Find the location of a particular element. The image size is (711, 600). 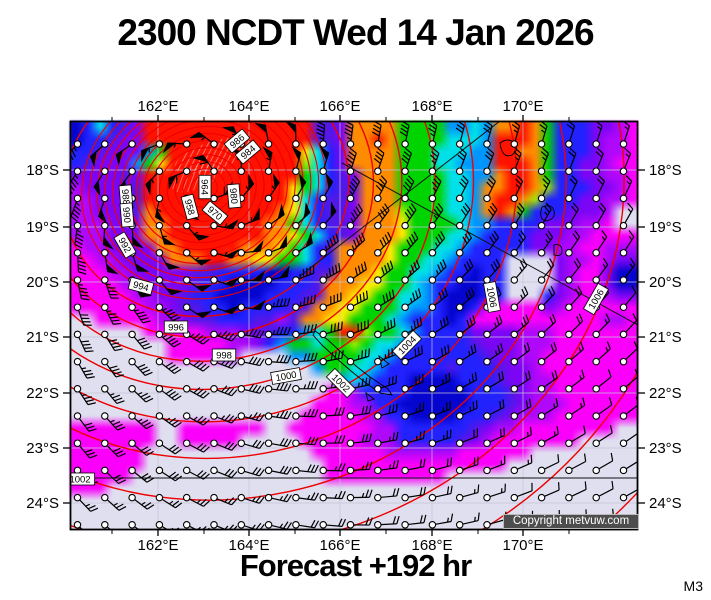

svg-text: 1006 is located at coordinates (491, 297).